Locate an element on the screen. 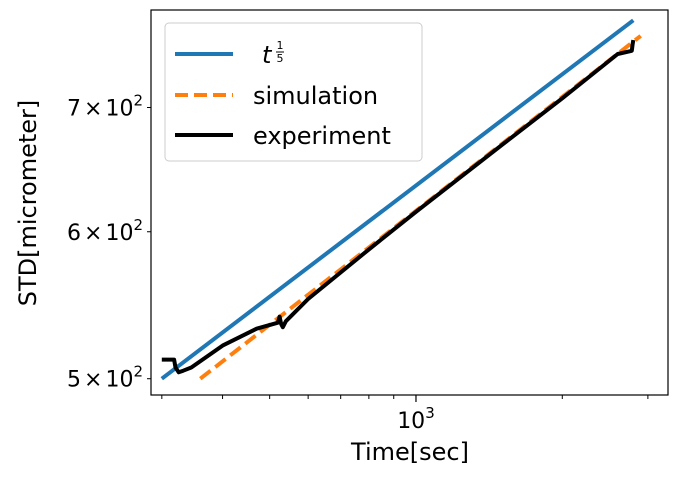 The height and width of the screenshot is (480, 679). y-axis-label: STD[micrometer] is located at coordinates (28, 203).